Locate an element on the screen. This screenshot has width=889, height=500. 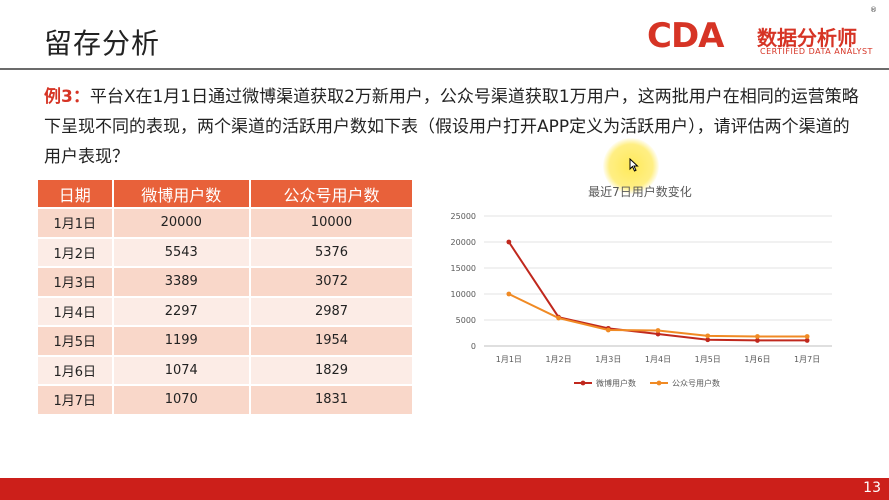
cell-date: 1月2日 is located at coordinates (76, 251).